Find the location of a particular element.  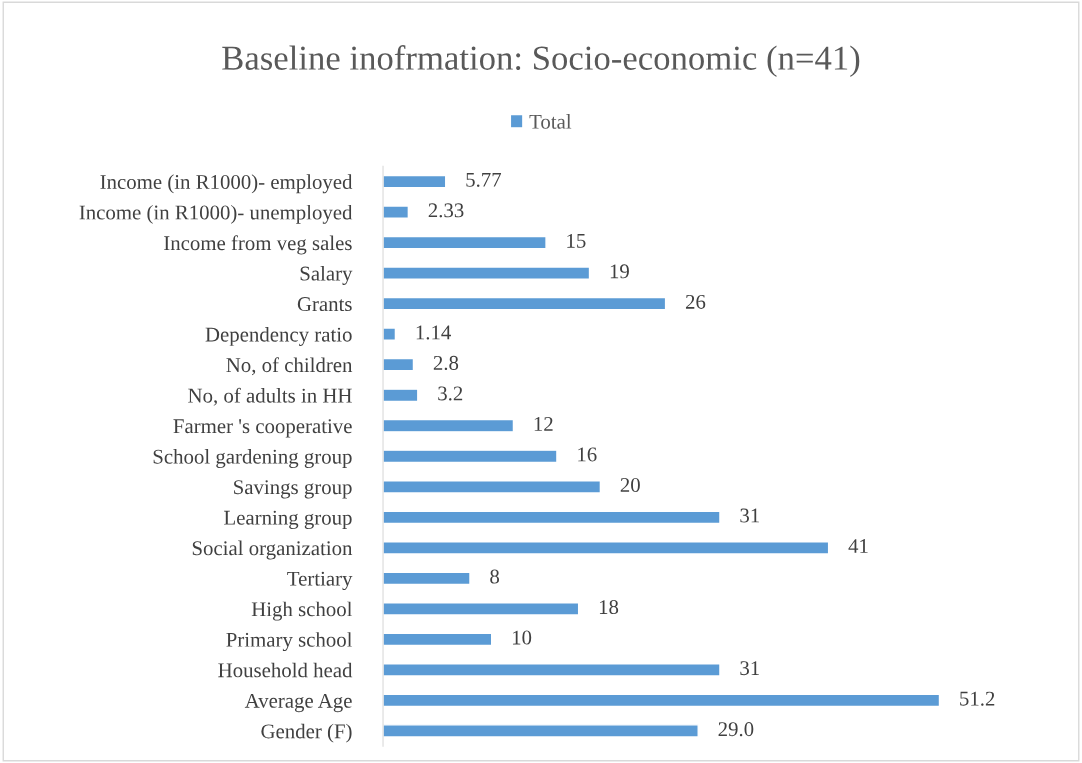

data-label: 26 is located at coordinates (695, 301).